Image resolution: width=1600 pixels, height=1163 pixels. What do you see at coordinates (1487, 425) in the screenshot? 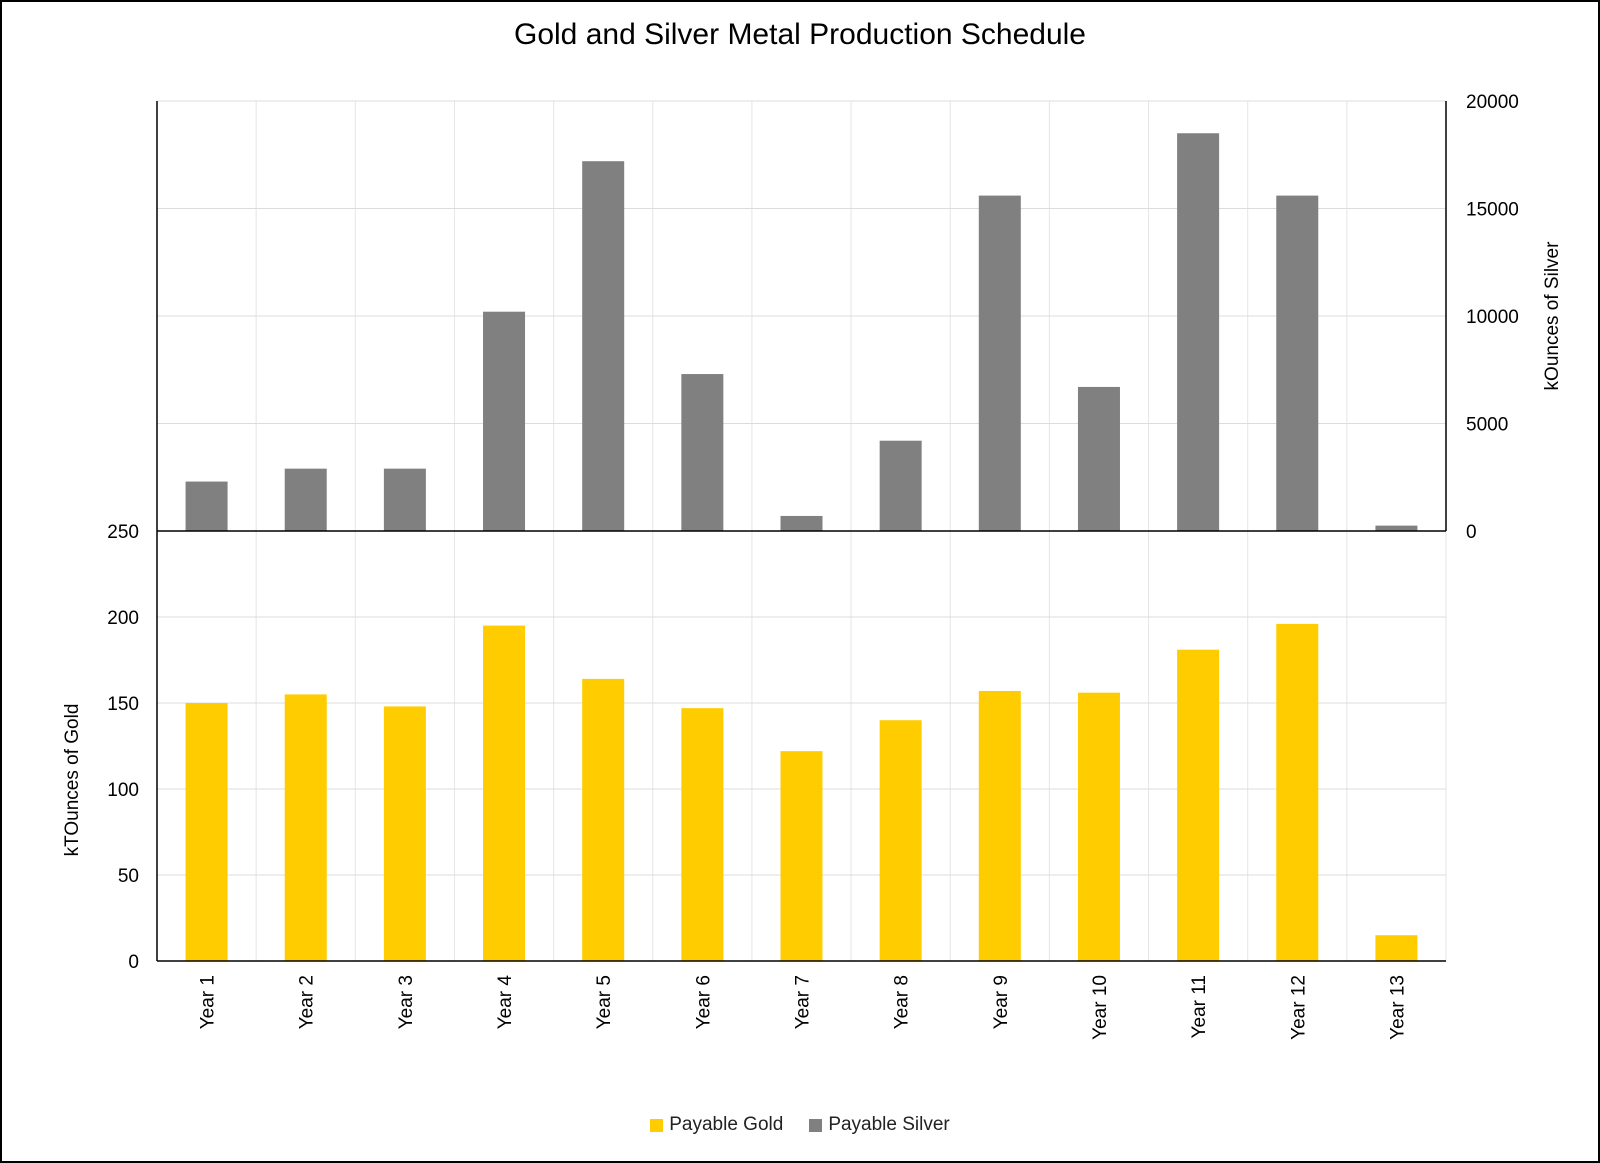
I see `silver-axis-tick-label: 5000` at bounding box center [1487, 425].